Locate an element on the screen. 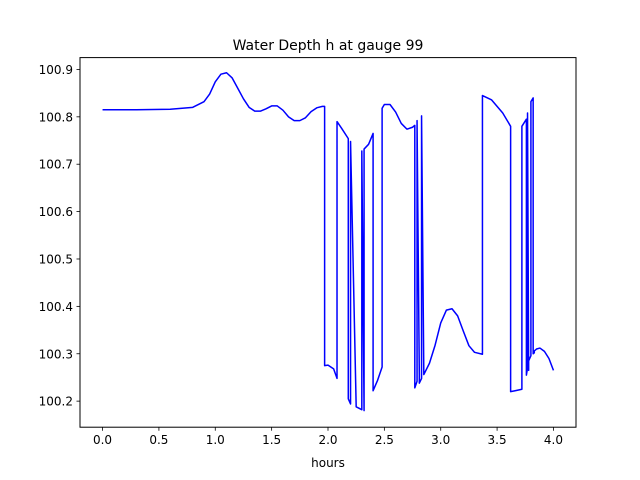 The image size is (640, 480). x-tick-label: 4.0 is located at coordinates (553, 440).